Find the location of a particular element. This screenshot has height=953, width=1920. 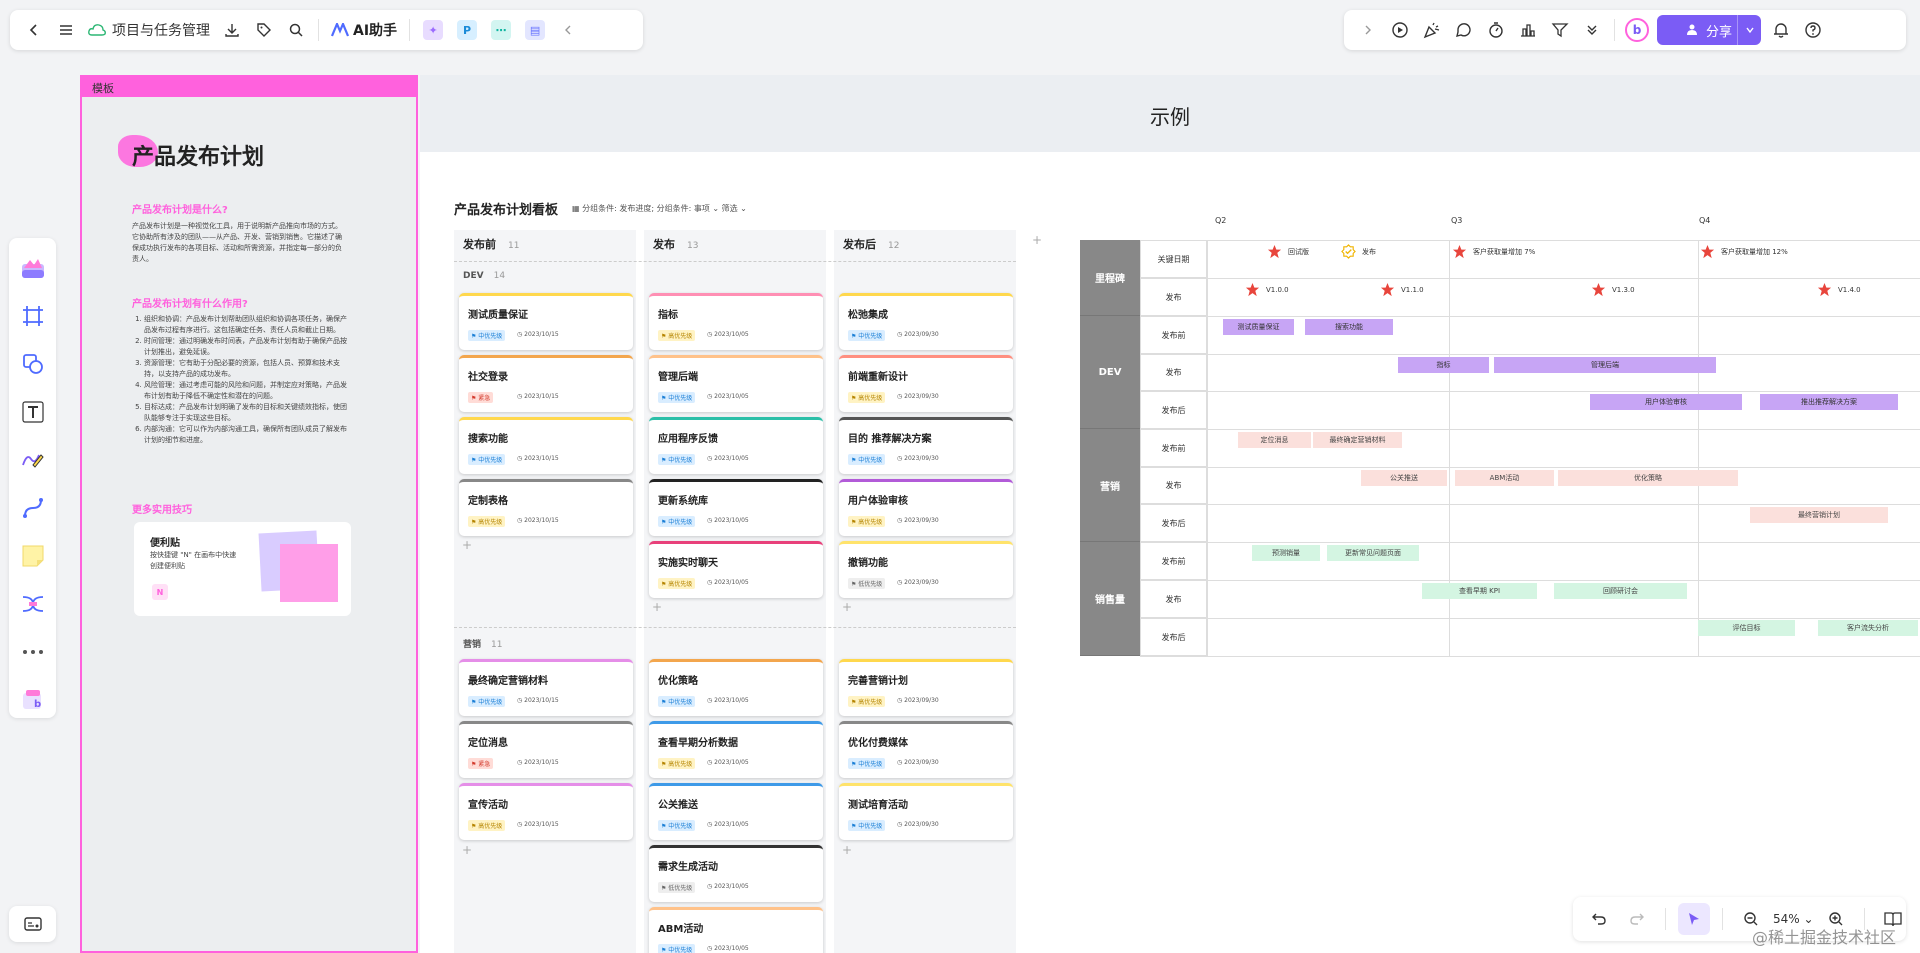

redo-icon is located at coordinates (1637, 919).